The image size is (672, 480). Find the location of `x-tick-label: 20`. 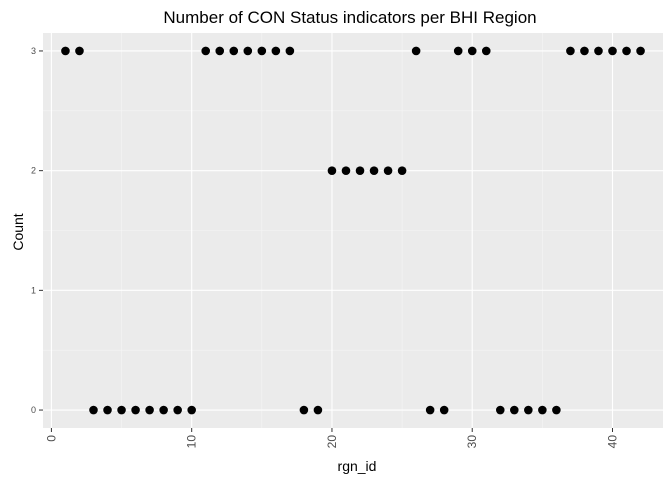

x-tick-label: 20 is located at coordinates (332, 442).